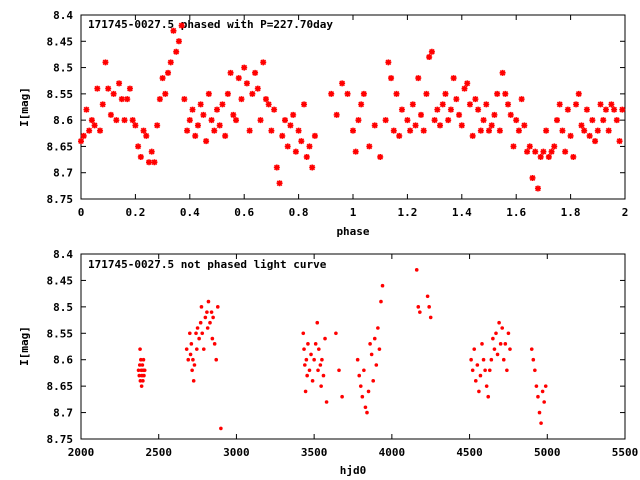 The width and height of the screenshot is (640, 480). Describe the element at coordinates (158, 452) in the screenshot. I see `x-tick-label: 2500` at that location.